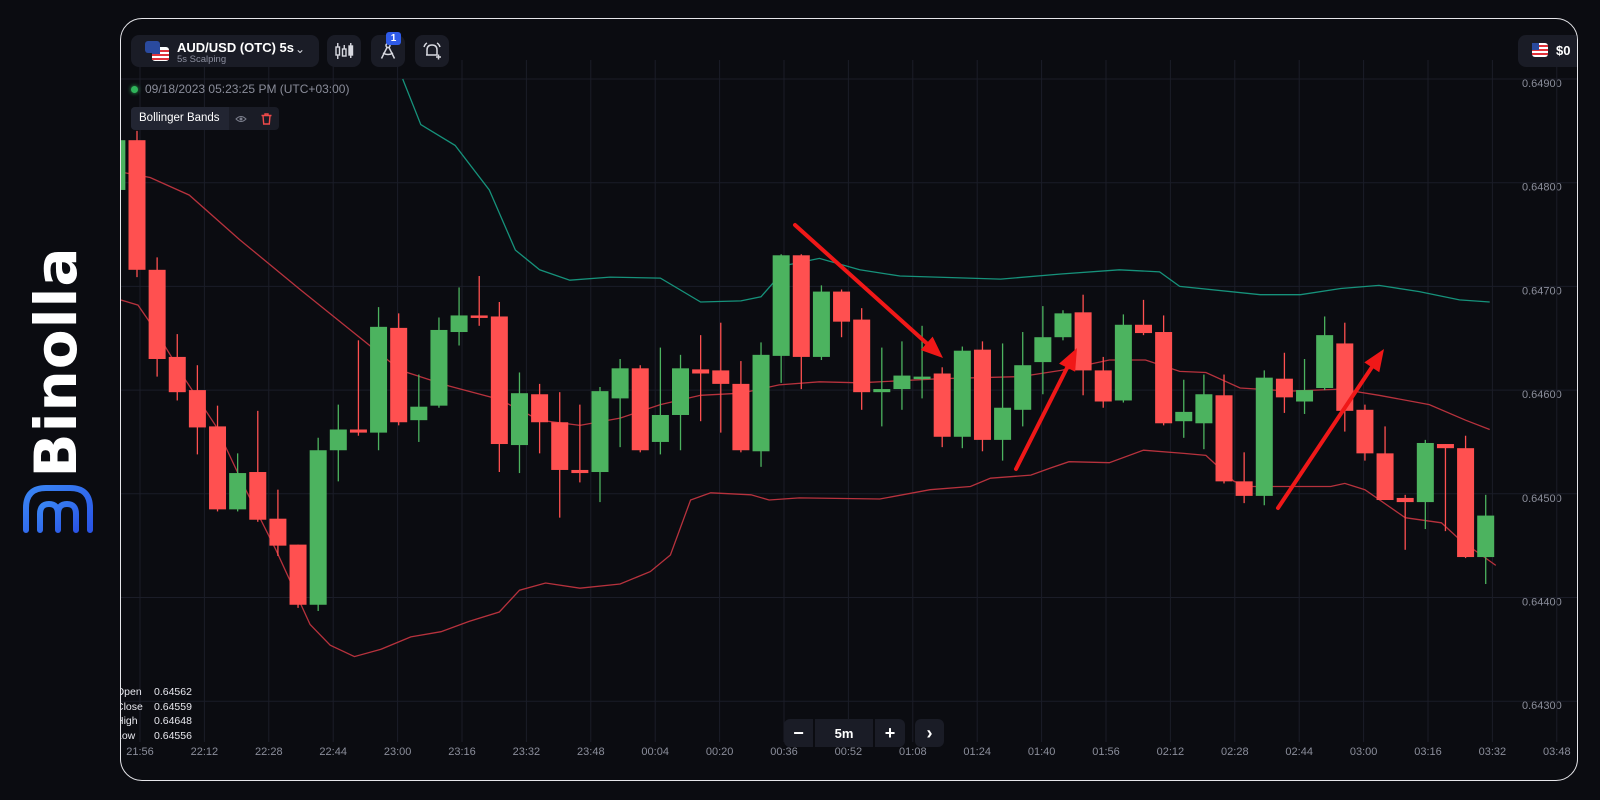 The width and height of the screenshot is (1600, 800). I want to click on delete-indicator-button, so click(266, 118).